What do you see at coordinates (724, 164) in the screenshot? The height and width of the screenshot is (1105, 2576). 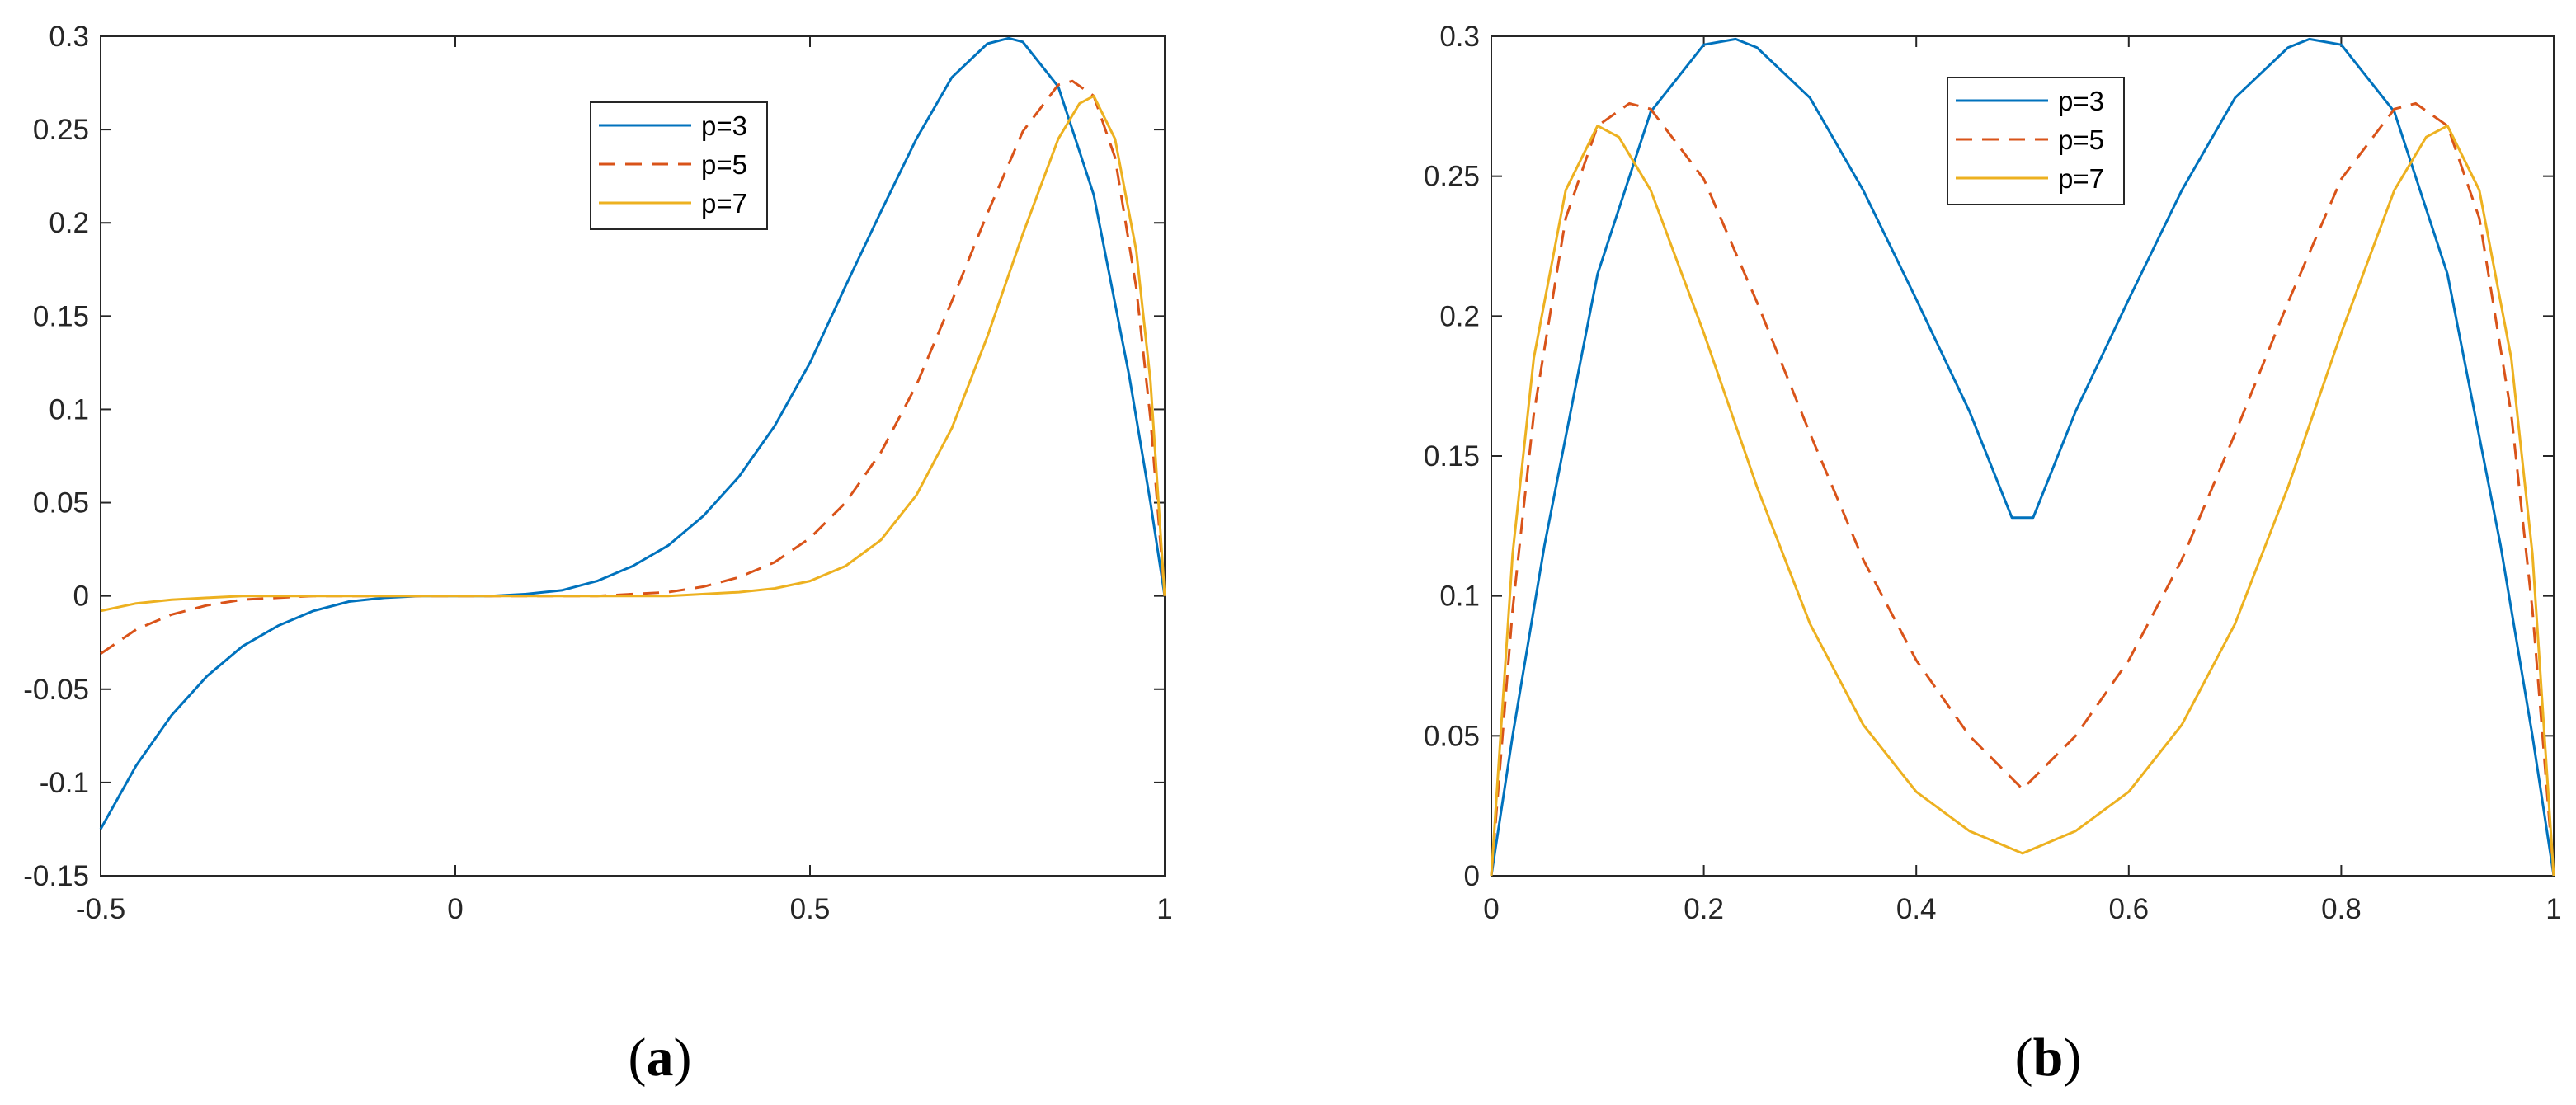 I see `panel-a-legend-label: p=5` at bounding box center [724, 164].